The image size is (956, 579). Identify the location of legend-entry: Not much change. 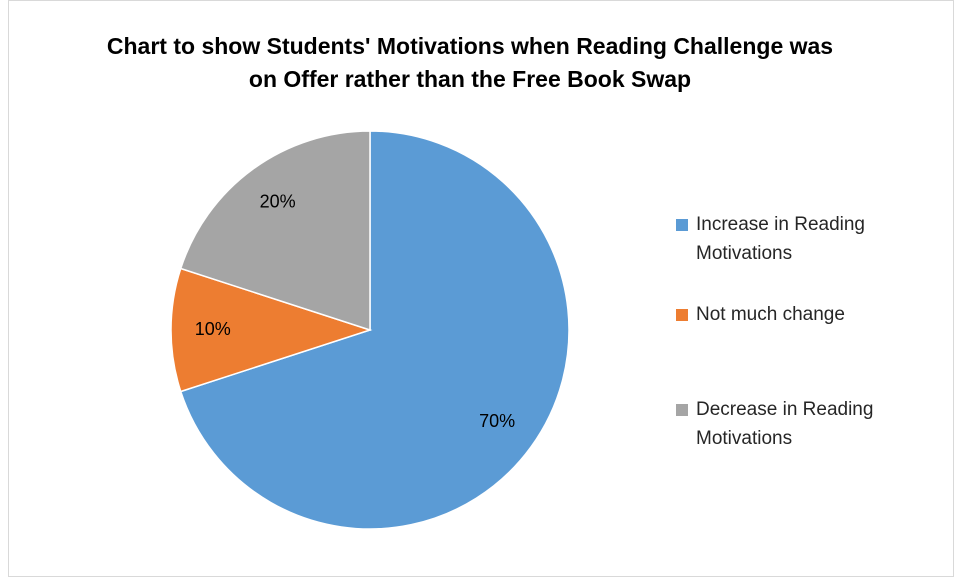
(806, 314).